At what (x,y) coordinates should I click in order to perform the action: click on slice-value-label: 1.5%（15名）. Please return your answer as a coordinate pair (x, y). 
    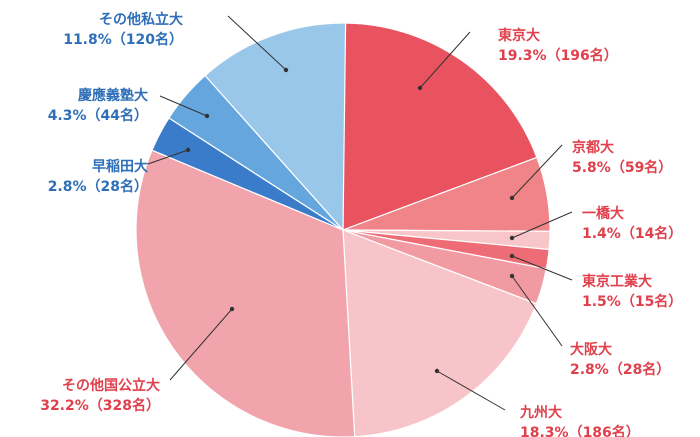
    Looking at the image, I should click on (632, 301).